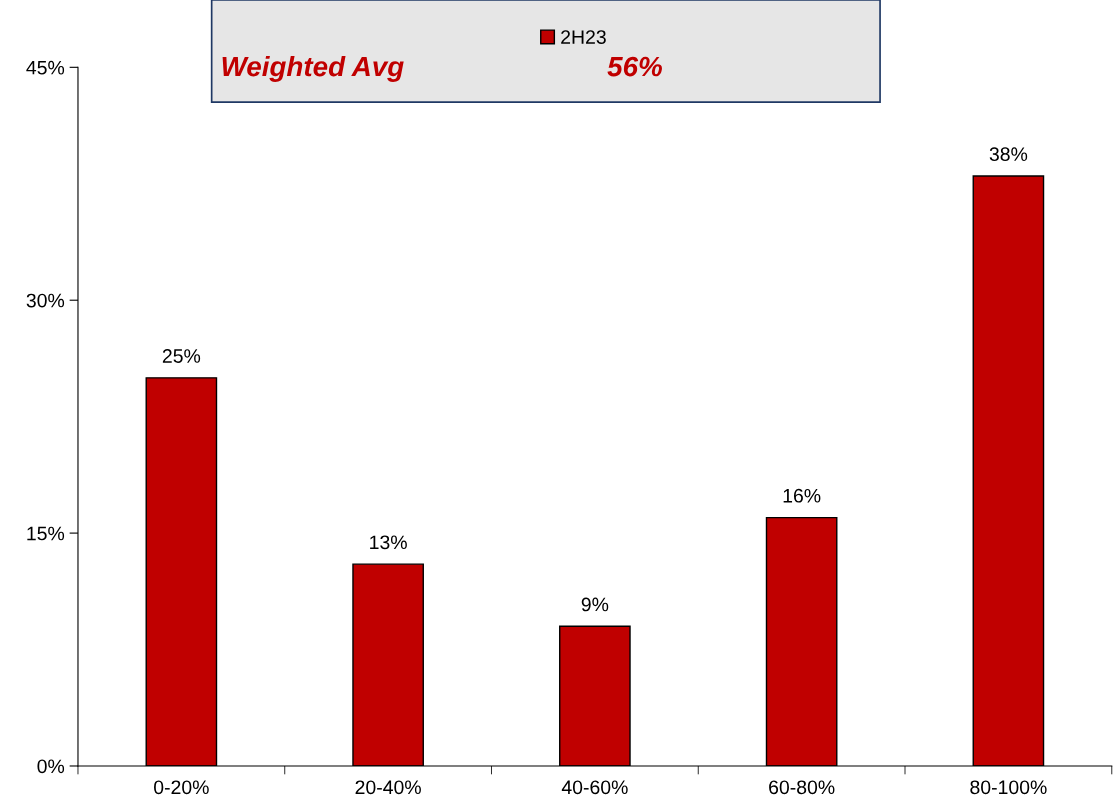 Image resolution: width=1114 pixels, height=811 pixels. I want to click on data-label: 38%, so click(1008, 154).